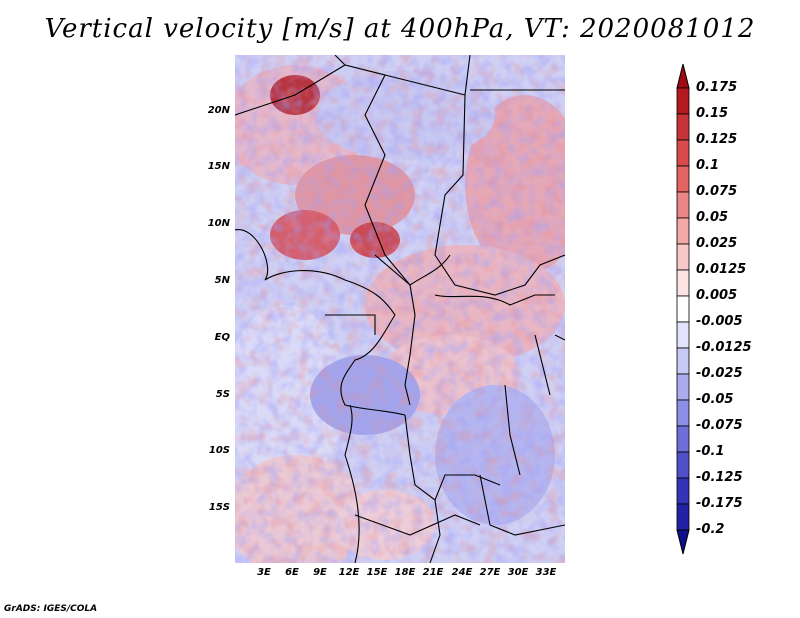 The image size is (800, 618). I want to click on colorbar-min-arrow, so click(683, 542).